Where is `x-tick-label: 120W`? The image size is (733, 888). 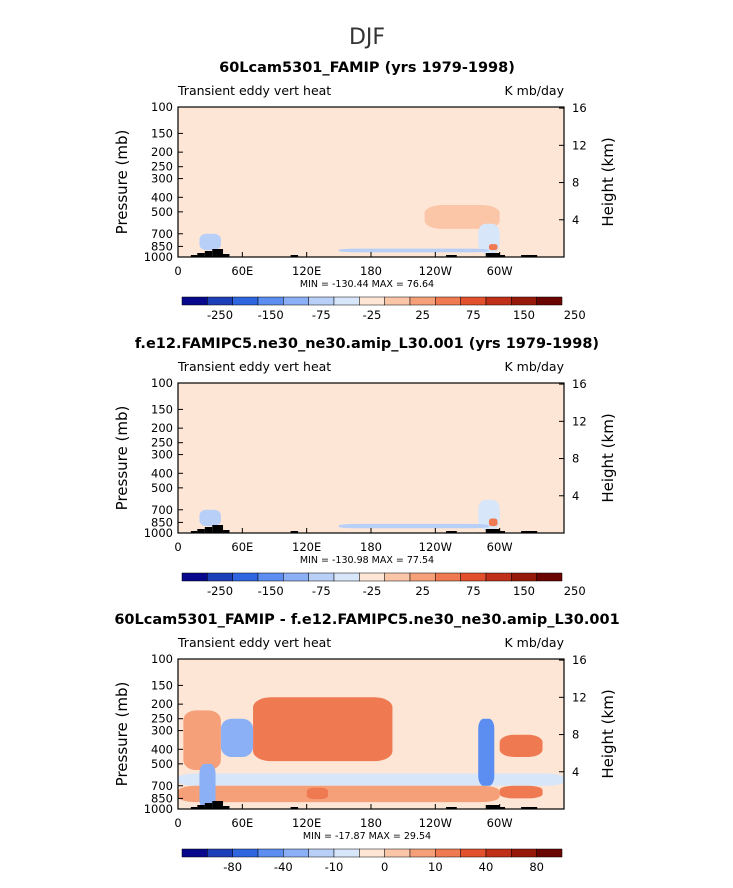
x-tick-label: 120W is located at coordinates (435, 271).